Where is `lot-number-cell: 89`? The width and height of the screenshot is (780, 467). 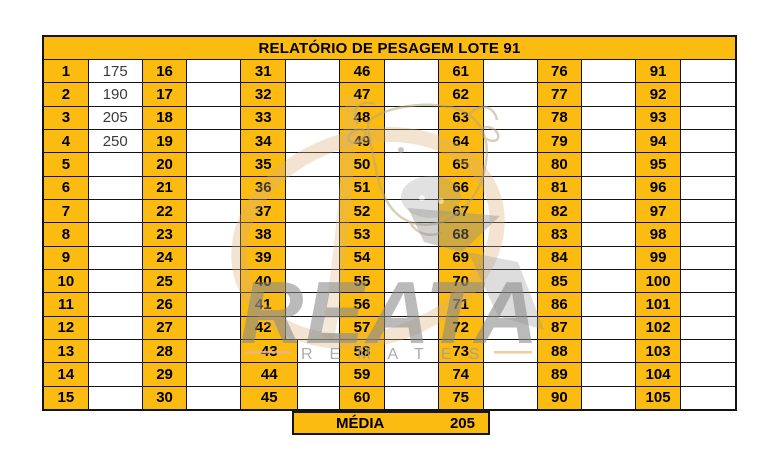 lot-number-cell: 89 is located at coordinates (560, 374).